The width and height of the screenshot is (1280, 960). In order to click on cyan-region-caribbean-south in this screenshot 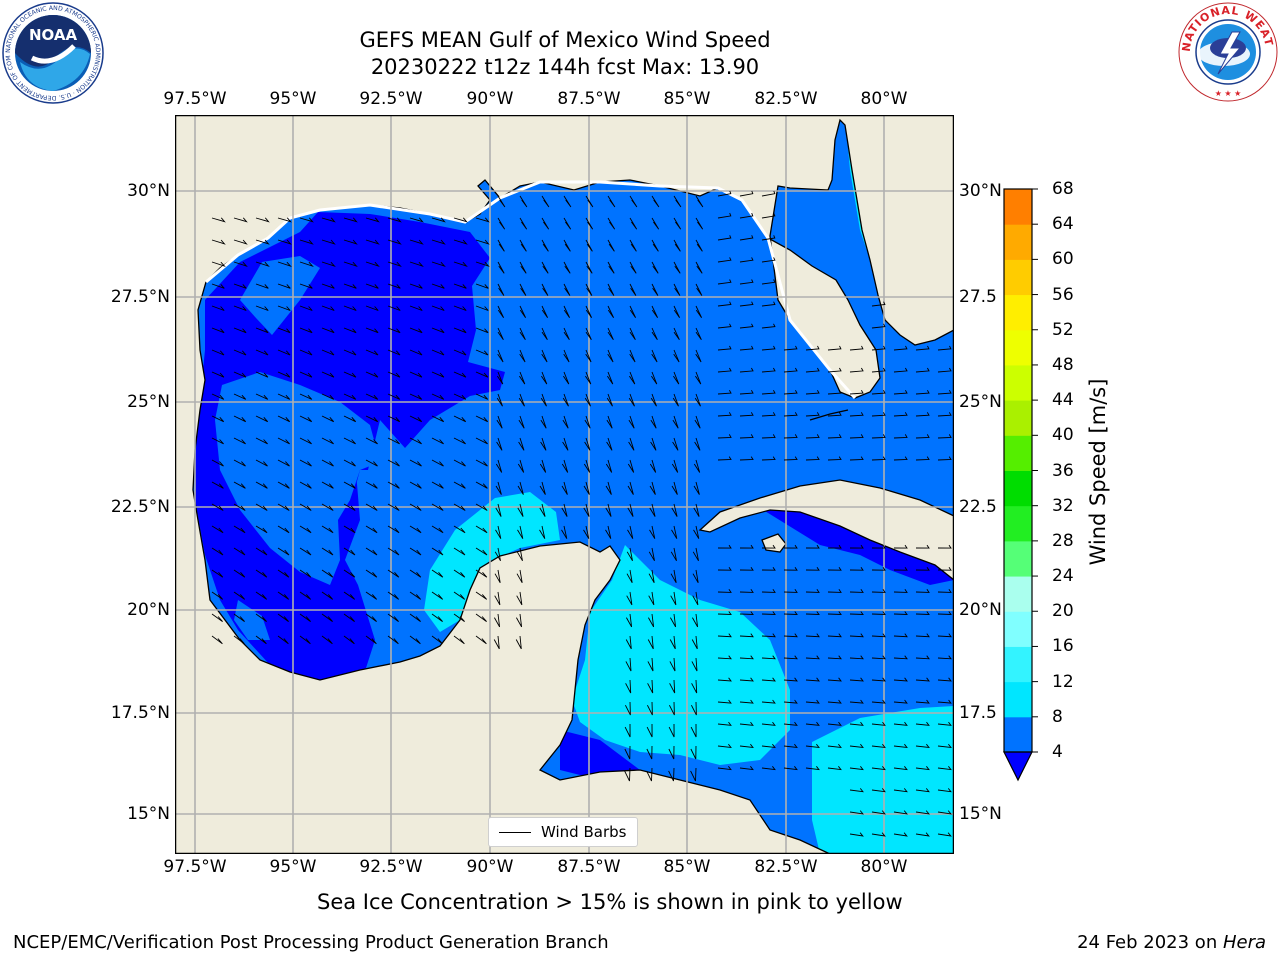, I will do `click(883, 780)`.